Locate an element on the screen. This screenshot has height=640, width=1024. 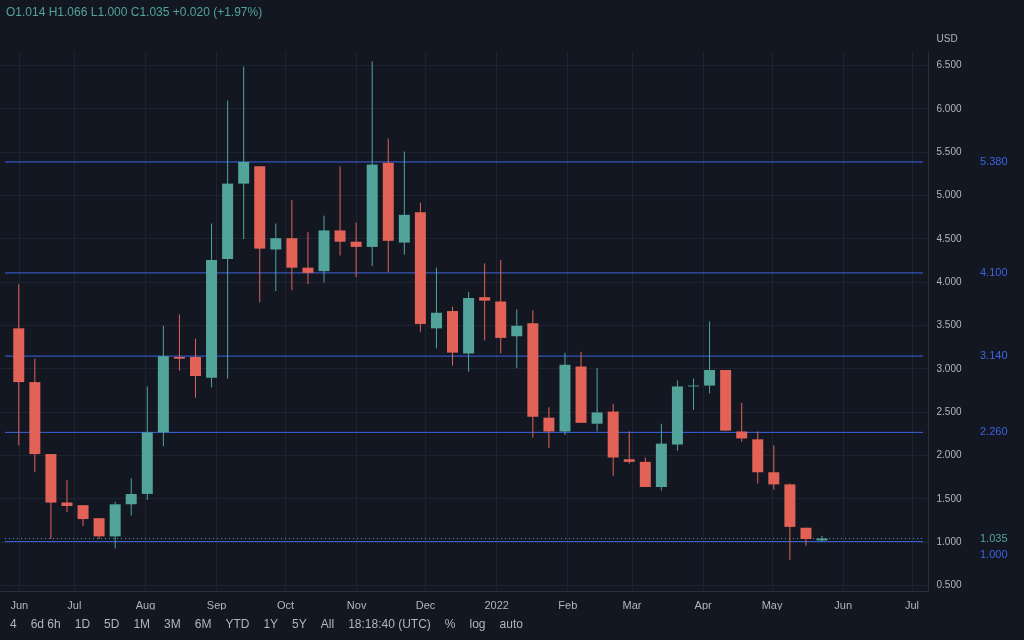
y-tick-label: 6.000 is located at coordinates (949, 108).